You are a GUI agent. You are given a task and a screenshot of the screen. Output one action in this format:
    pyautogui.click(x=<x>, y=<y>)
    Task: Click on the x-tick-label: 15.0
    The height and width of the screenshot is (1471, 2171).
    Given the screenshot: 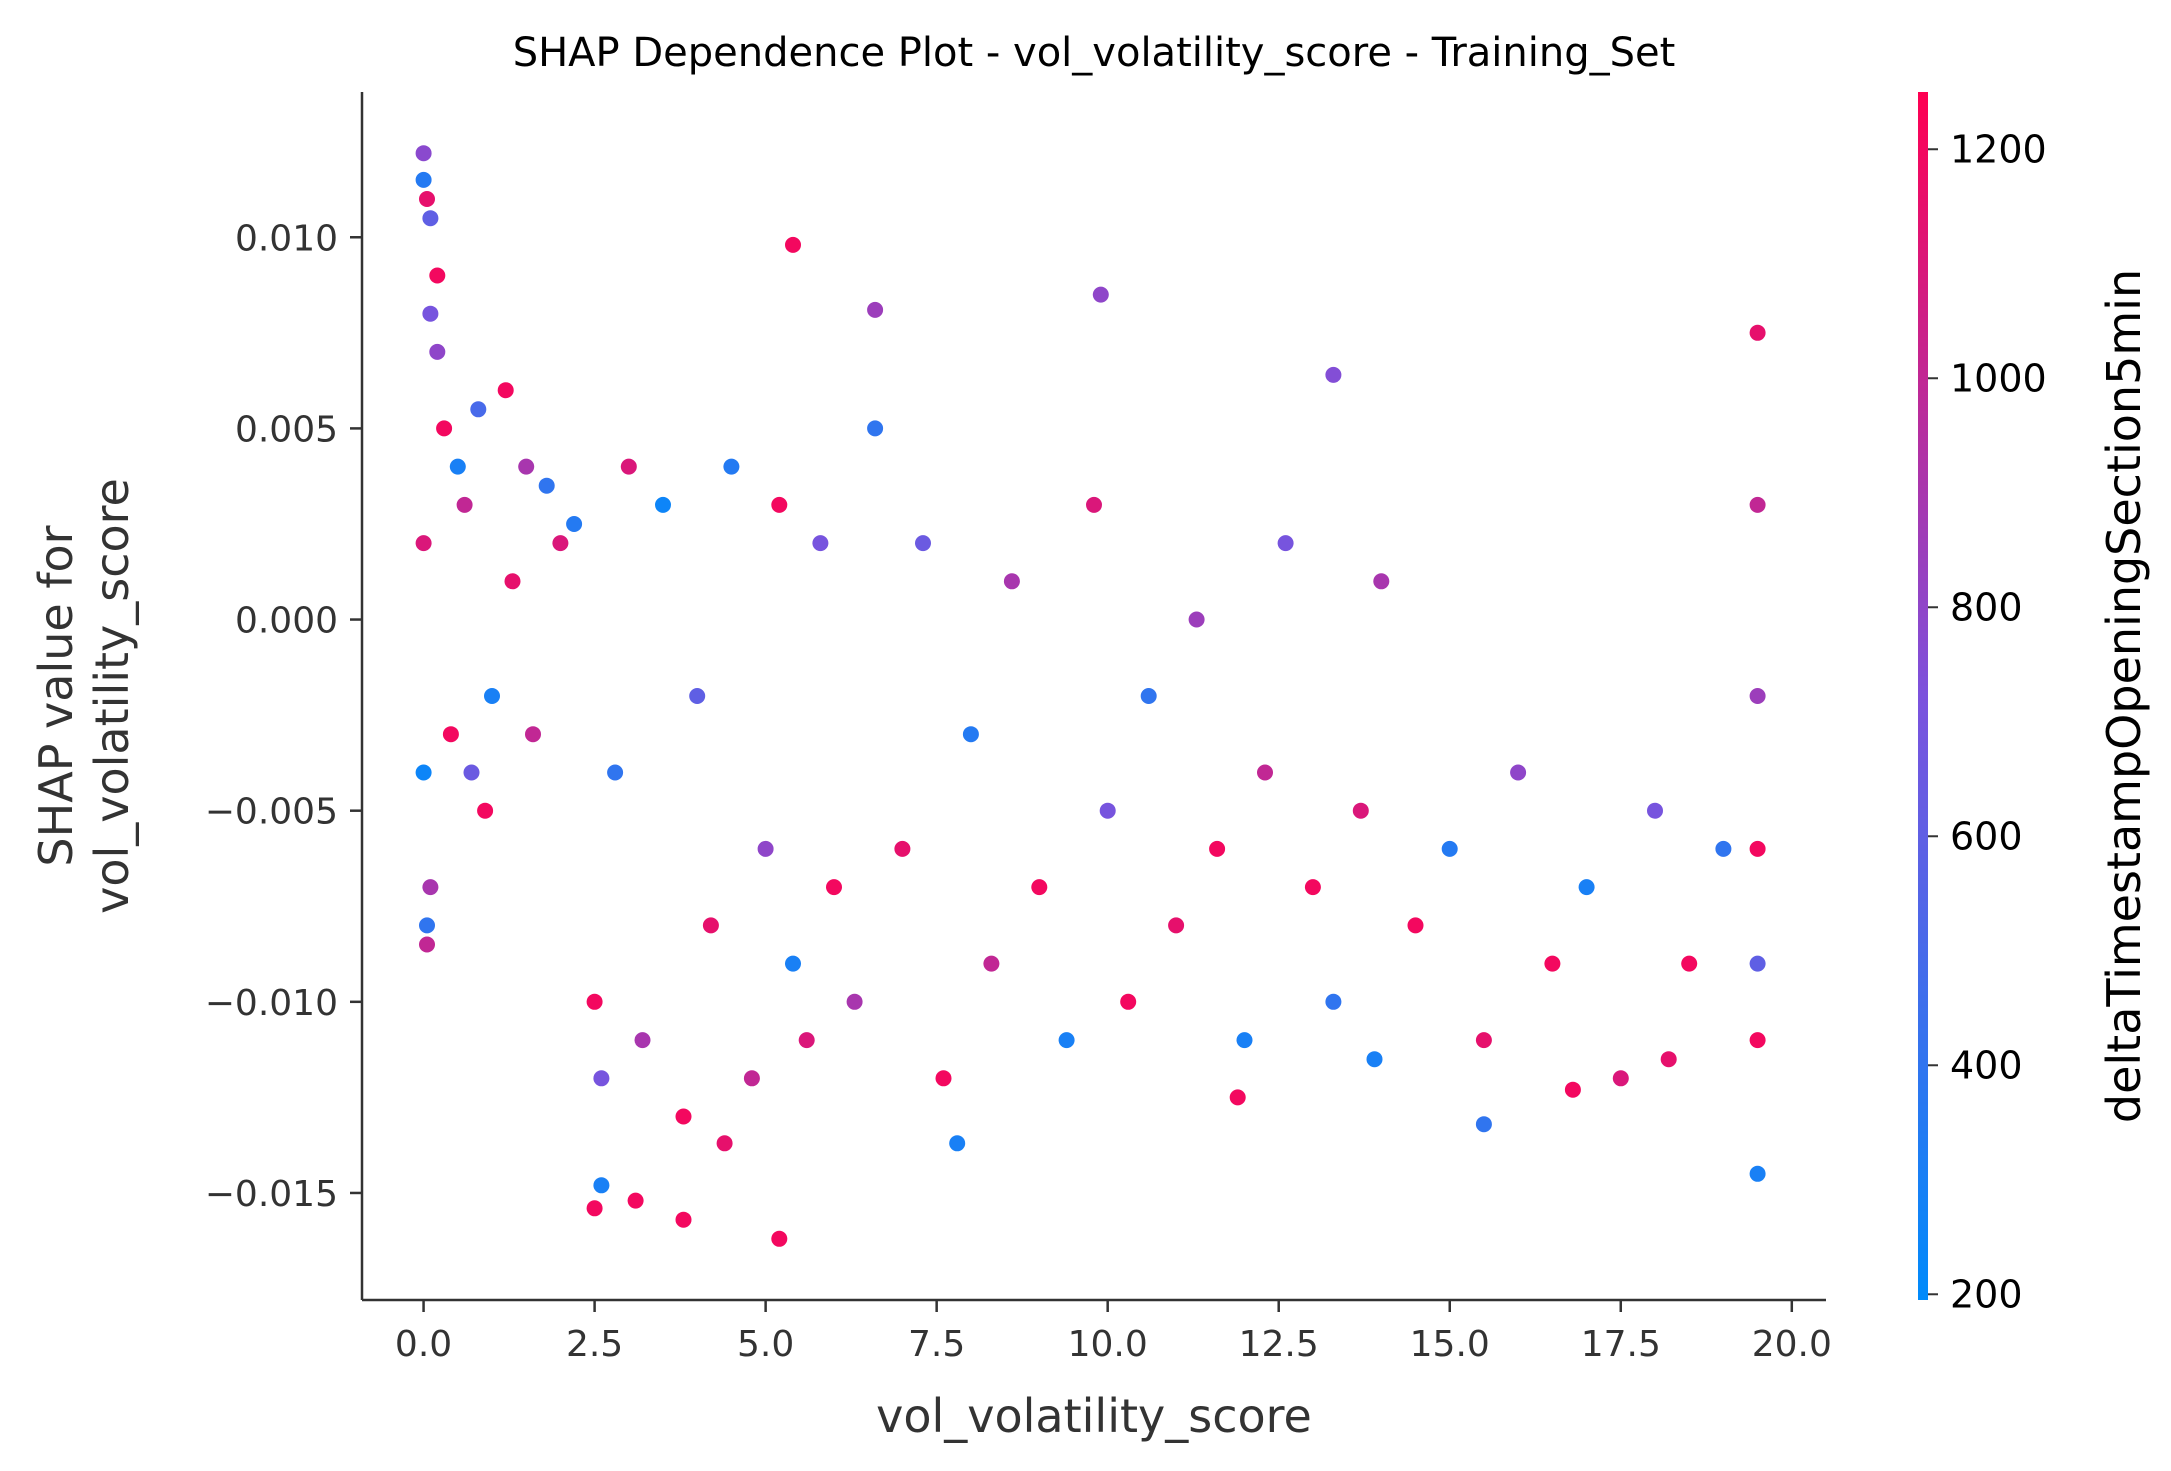 What is the action you would take?
    pyautogui.click(x=1450, y=1344)
    